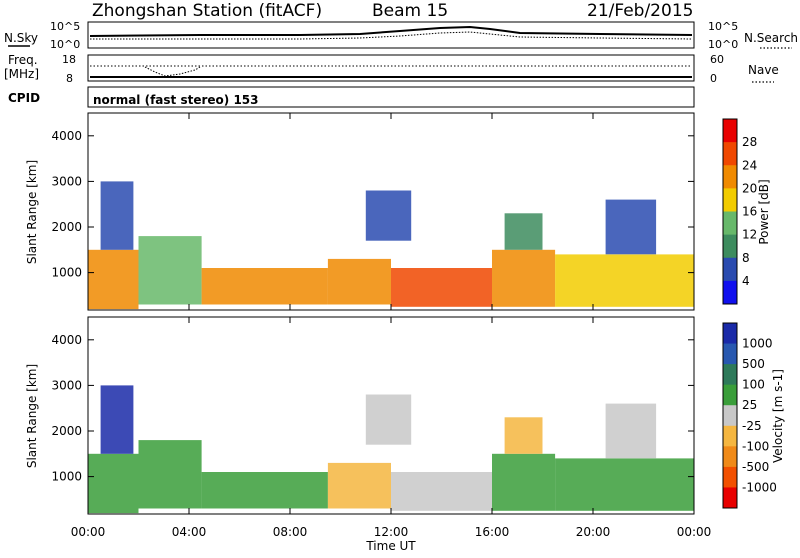 The width and height of the screenshot is (800, 558). Describe the element at coordinates (771, 38) in the screenshot. I see `nsearch-label: N.Search` at that location.